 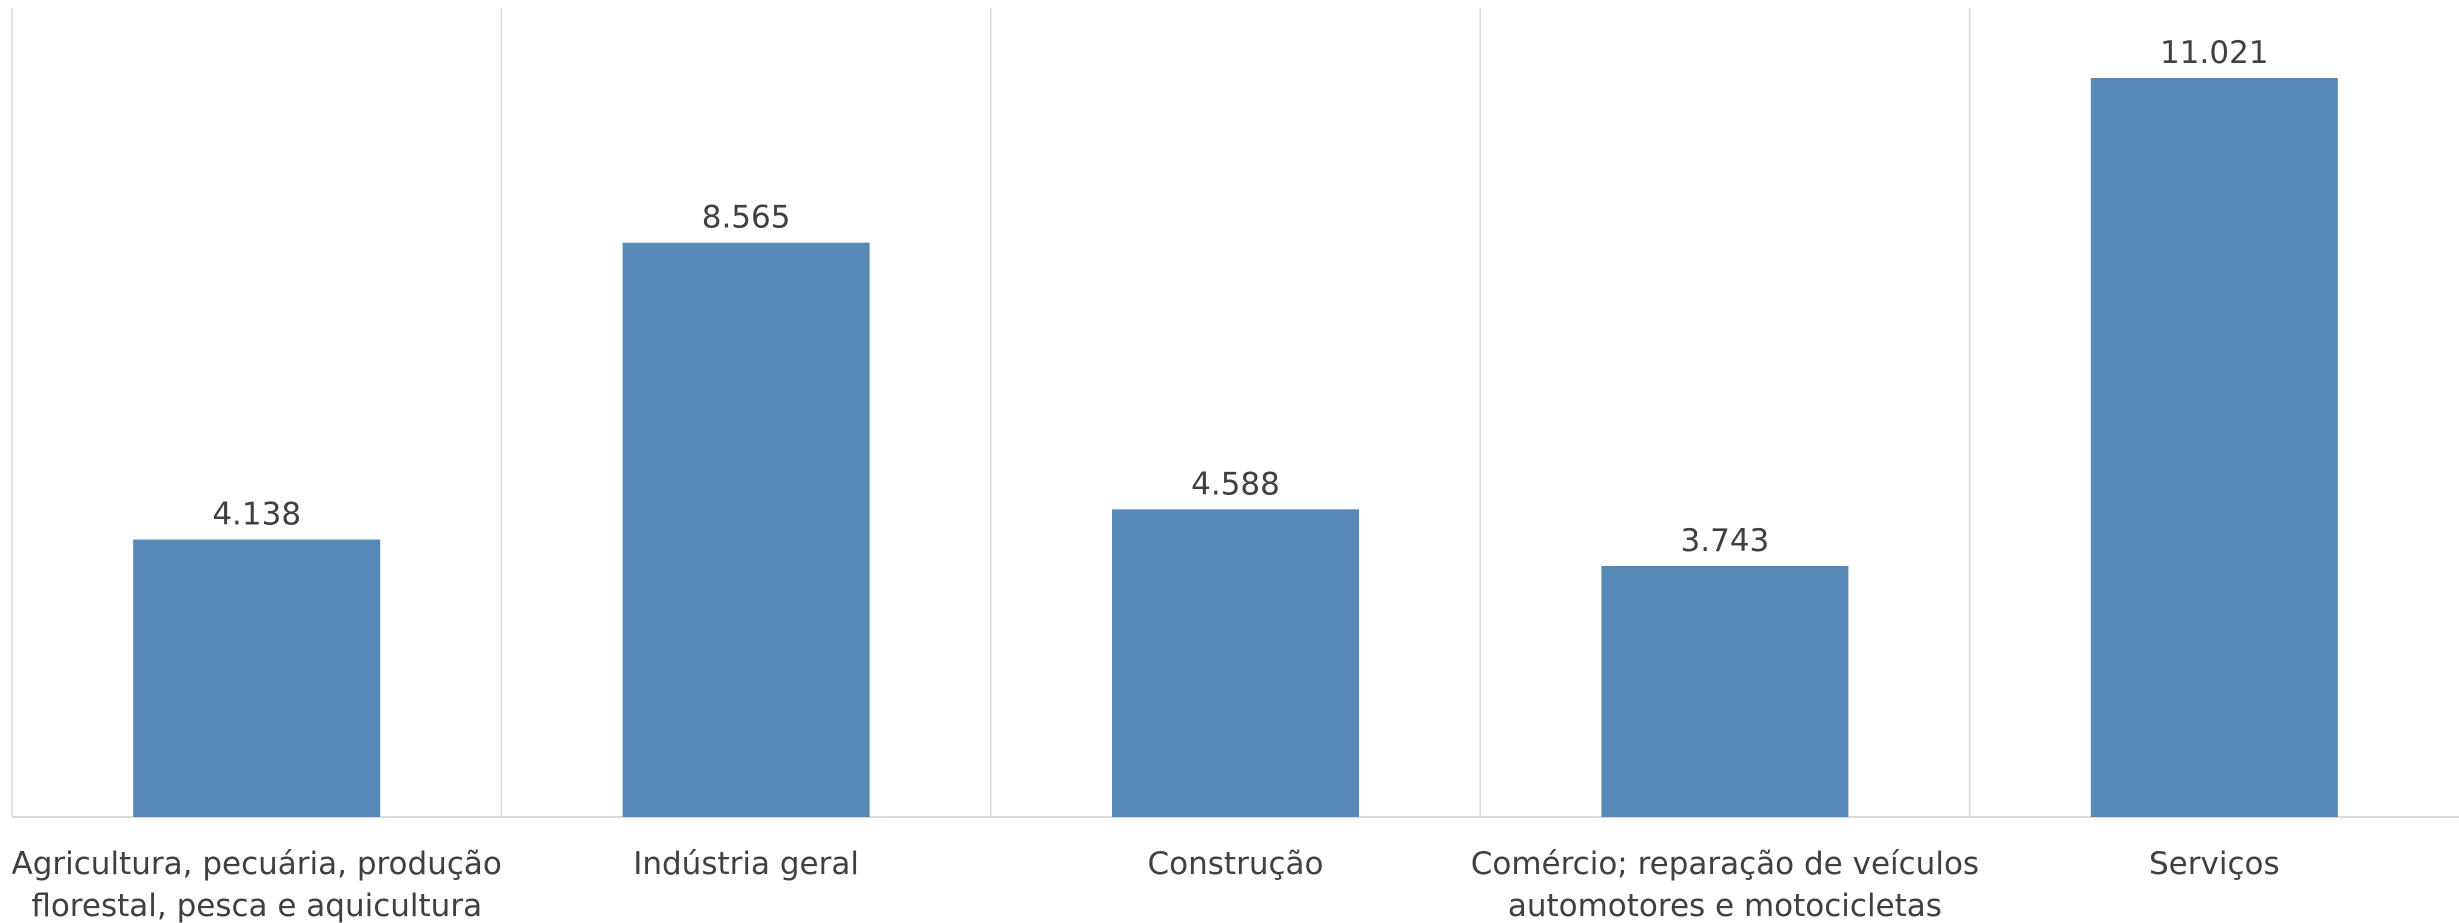 I want to click on category-label: Serviços, so click(x=2214, y=864).